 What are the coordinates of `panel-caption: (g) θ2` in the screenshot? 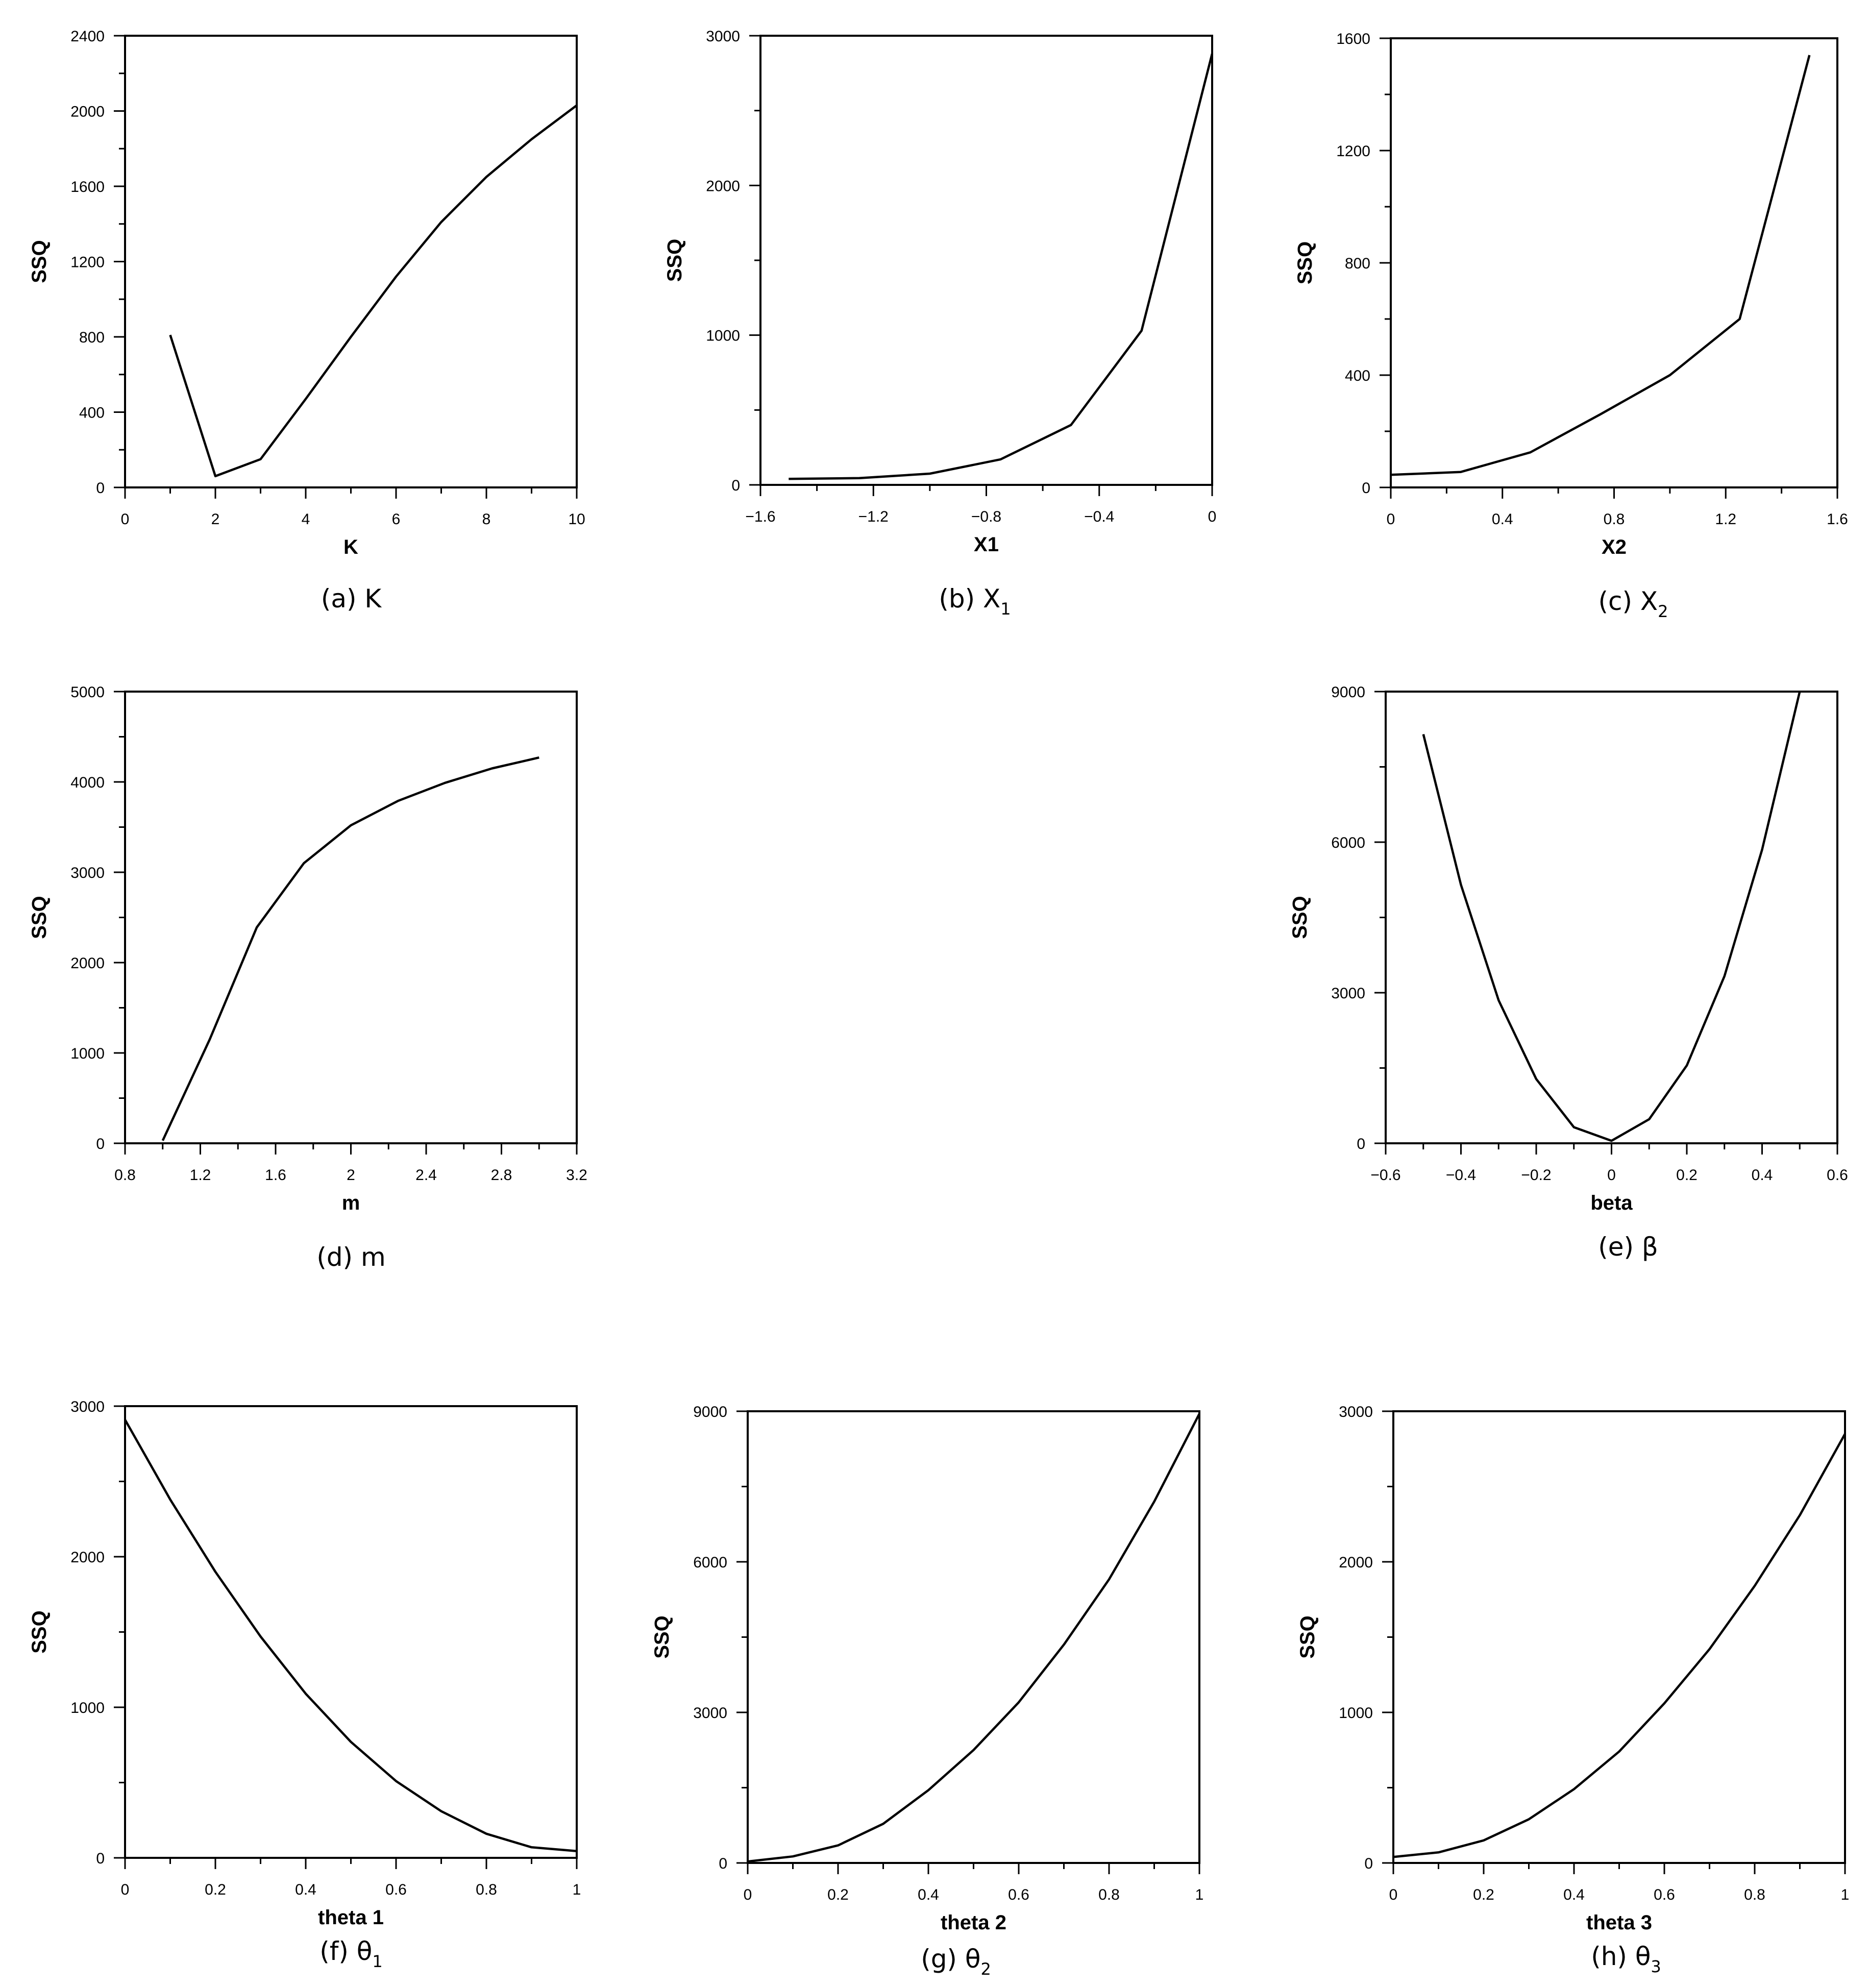 It's located at (956, 1961).